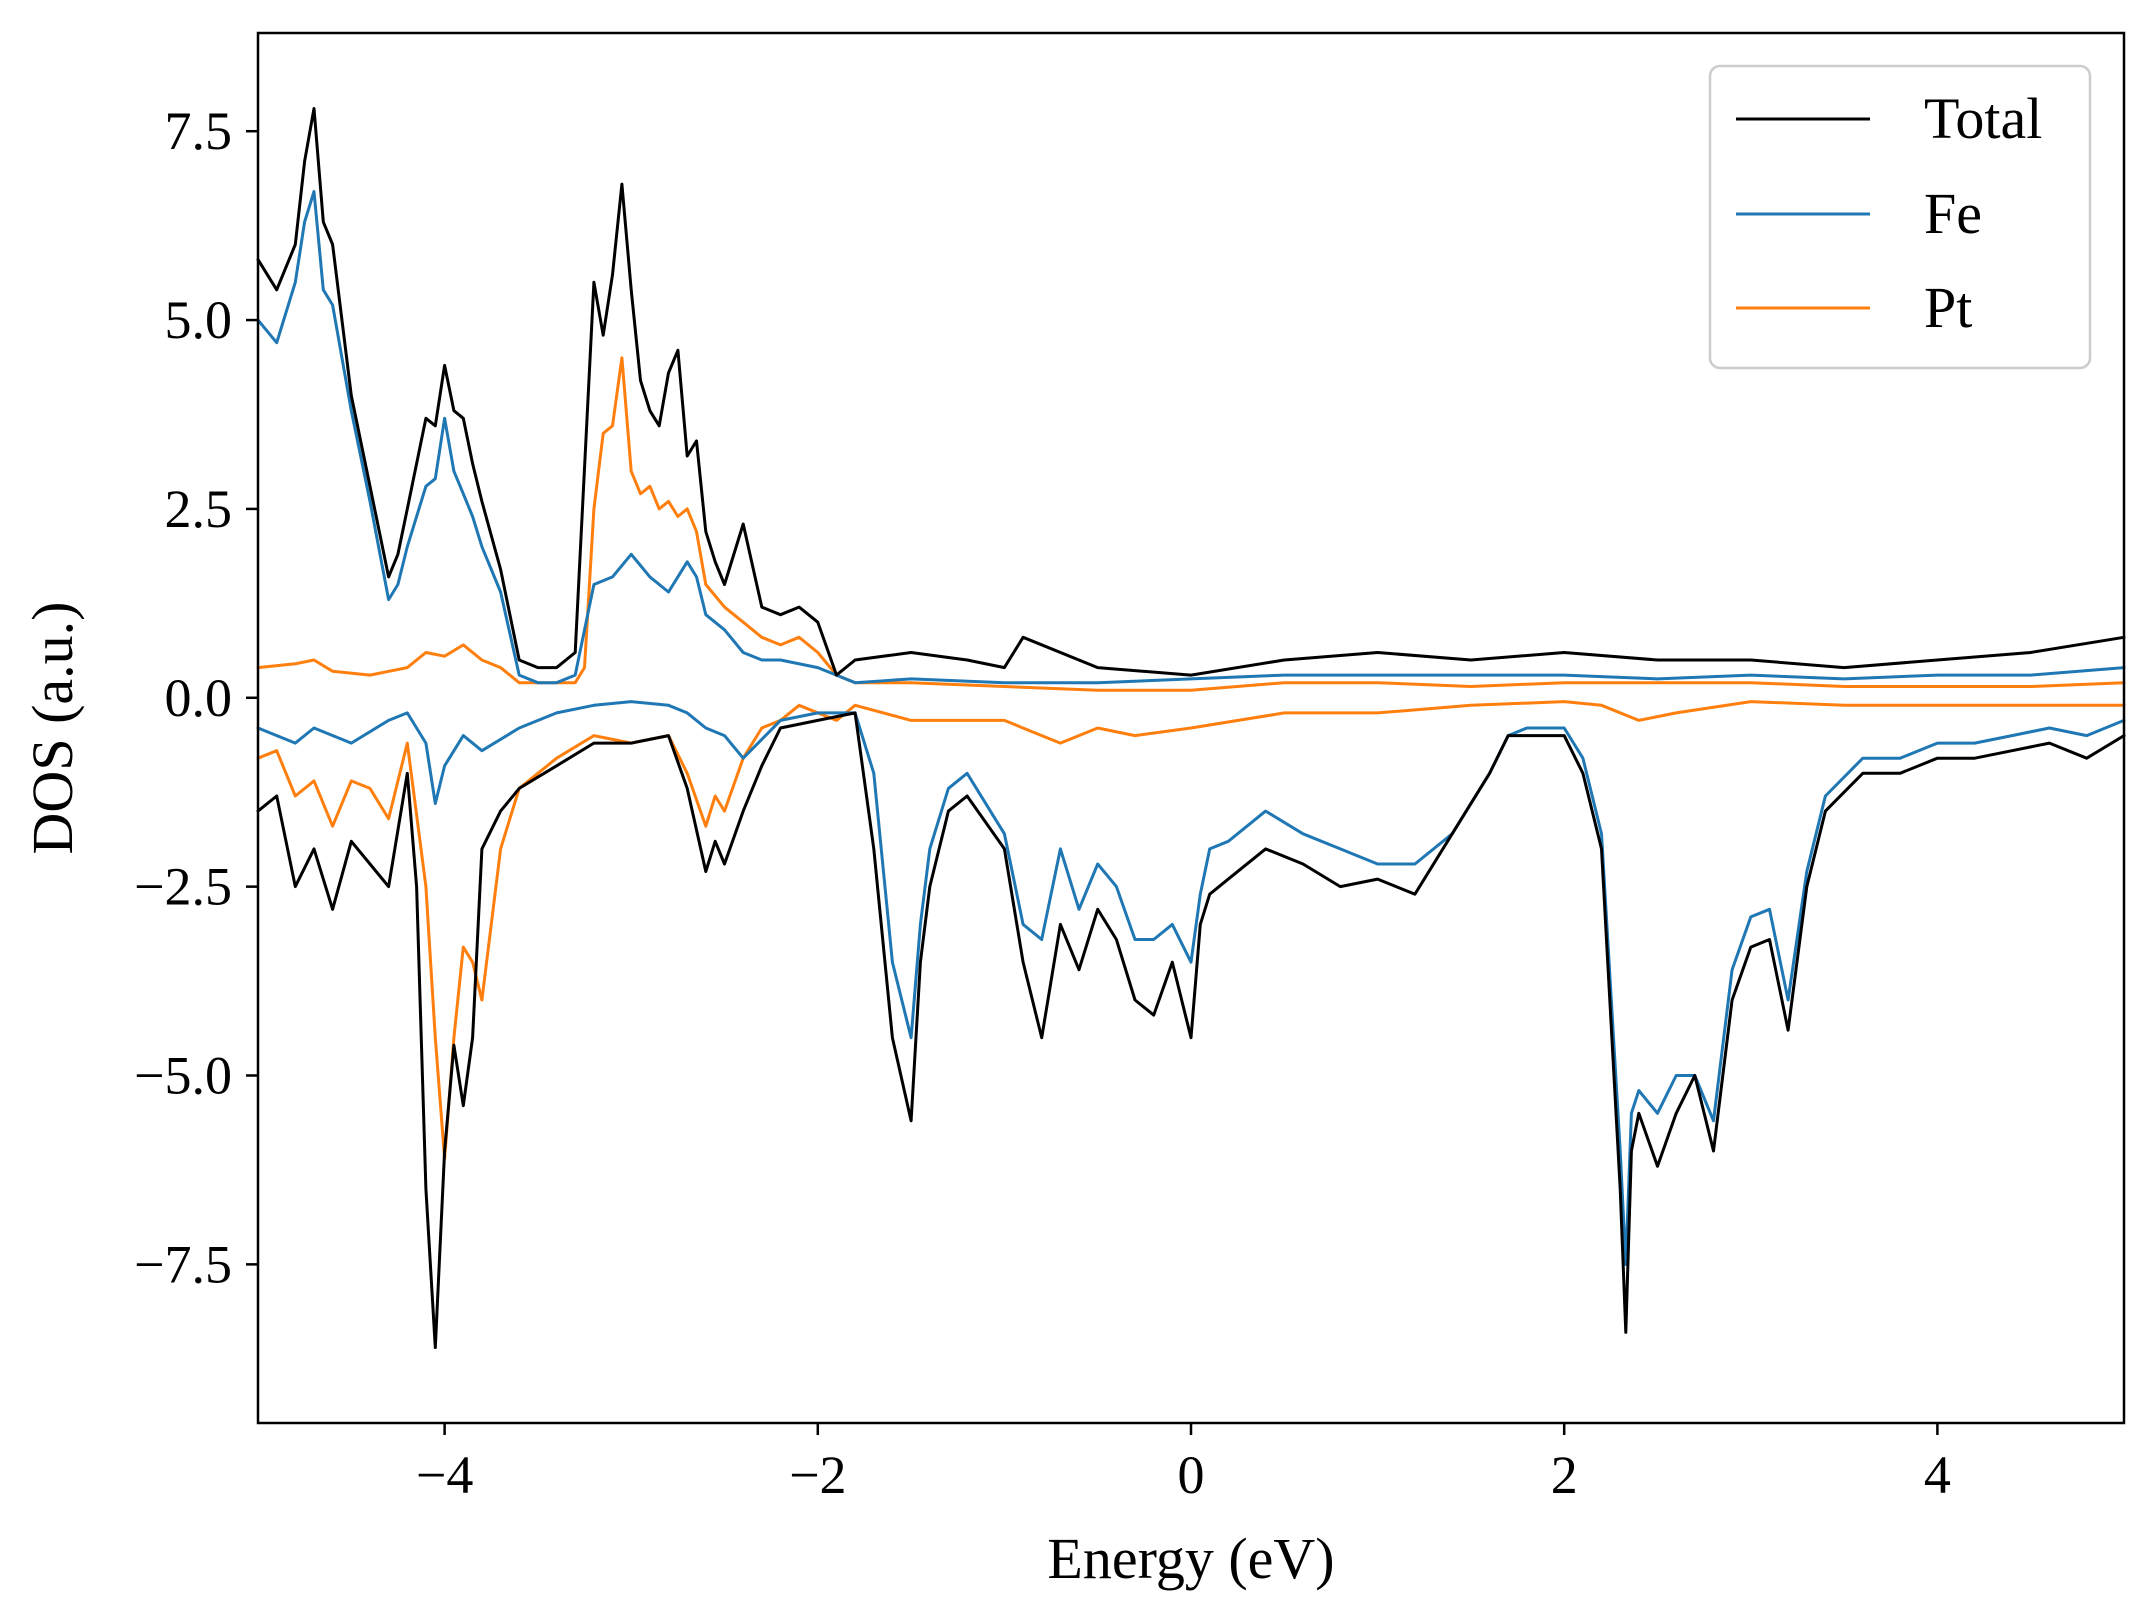 The height and width of the screenshot is (1617, 2151). Describe the element at coordinates (1191, 1475) in the screenshot. I see `x-tick-label: 0` at that location.